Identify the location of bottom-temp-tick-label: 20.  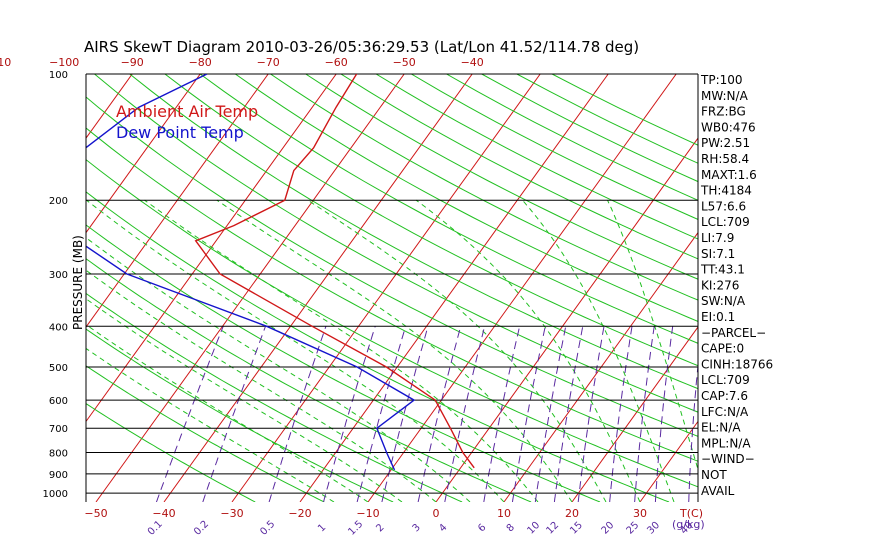
(572, 513).